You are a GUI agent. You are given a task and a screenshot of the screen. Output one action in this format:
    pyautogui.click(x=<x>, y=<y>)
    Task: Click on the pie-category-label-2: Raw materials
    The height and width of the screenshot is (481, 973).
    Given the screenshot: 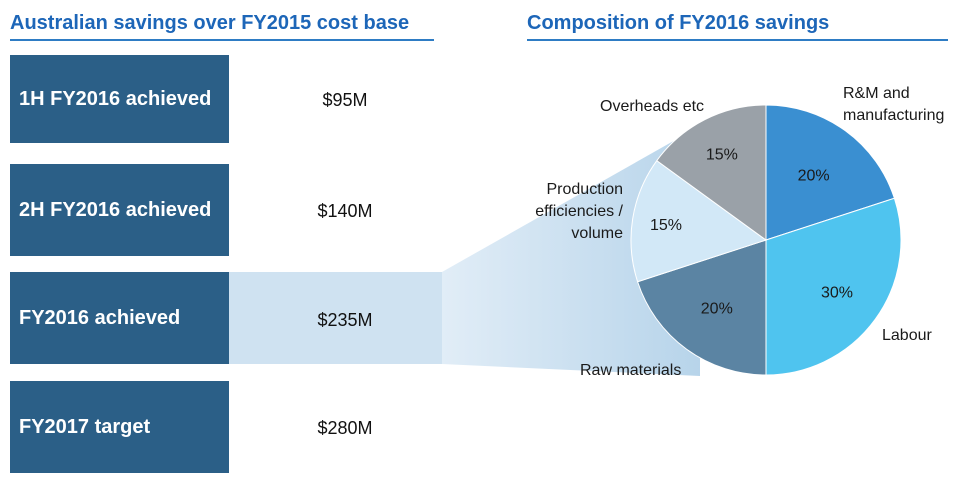 What is the action you would take?
    pyautogui.click(x=630, y=370)
    